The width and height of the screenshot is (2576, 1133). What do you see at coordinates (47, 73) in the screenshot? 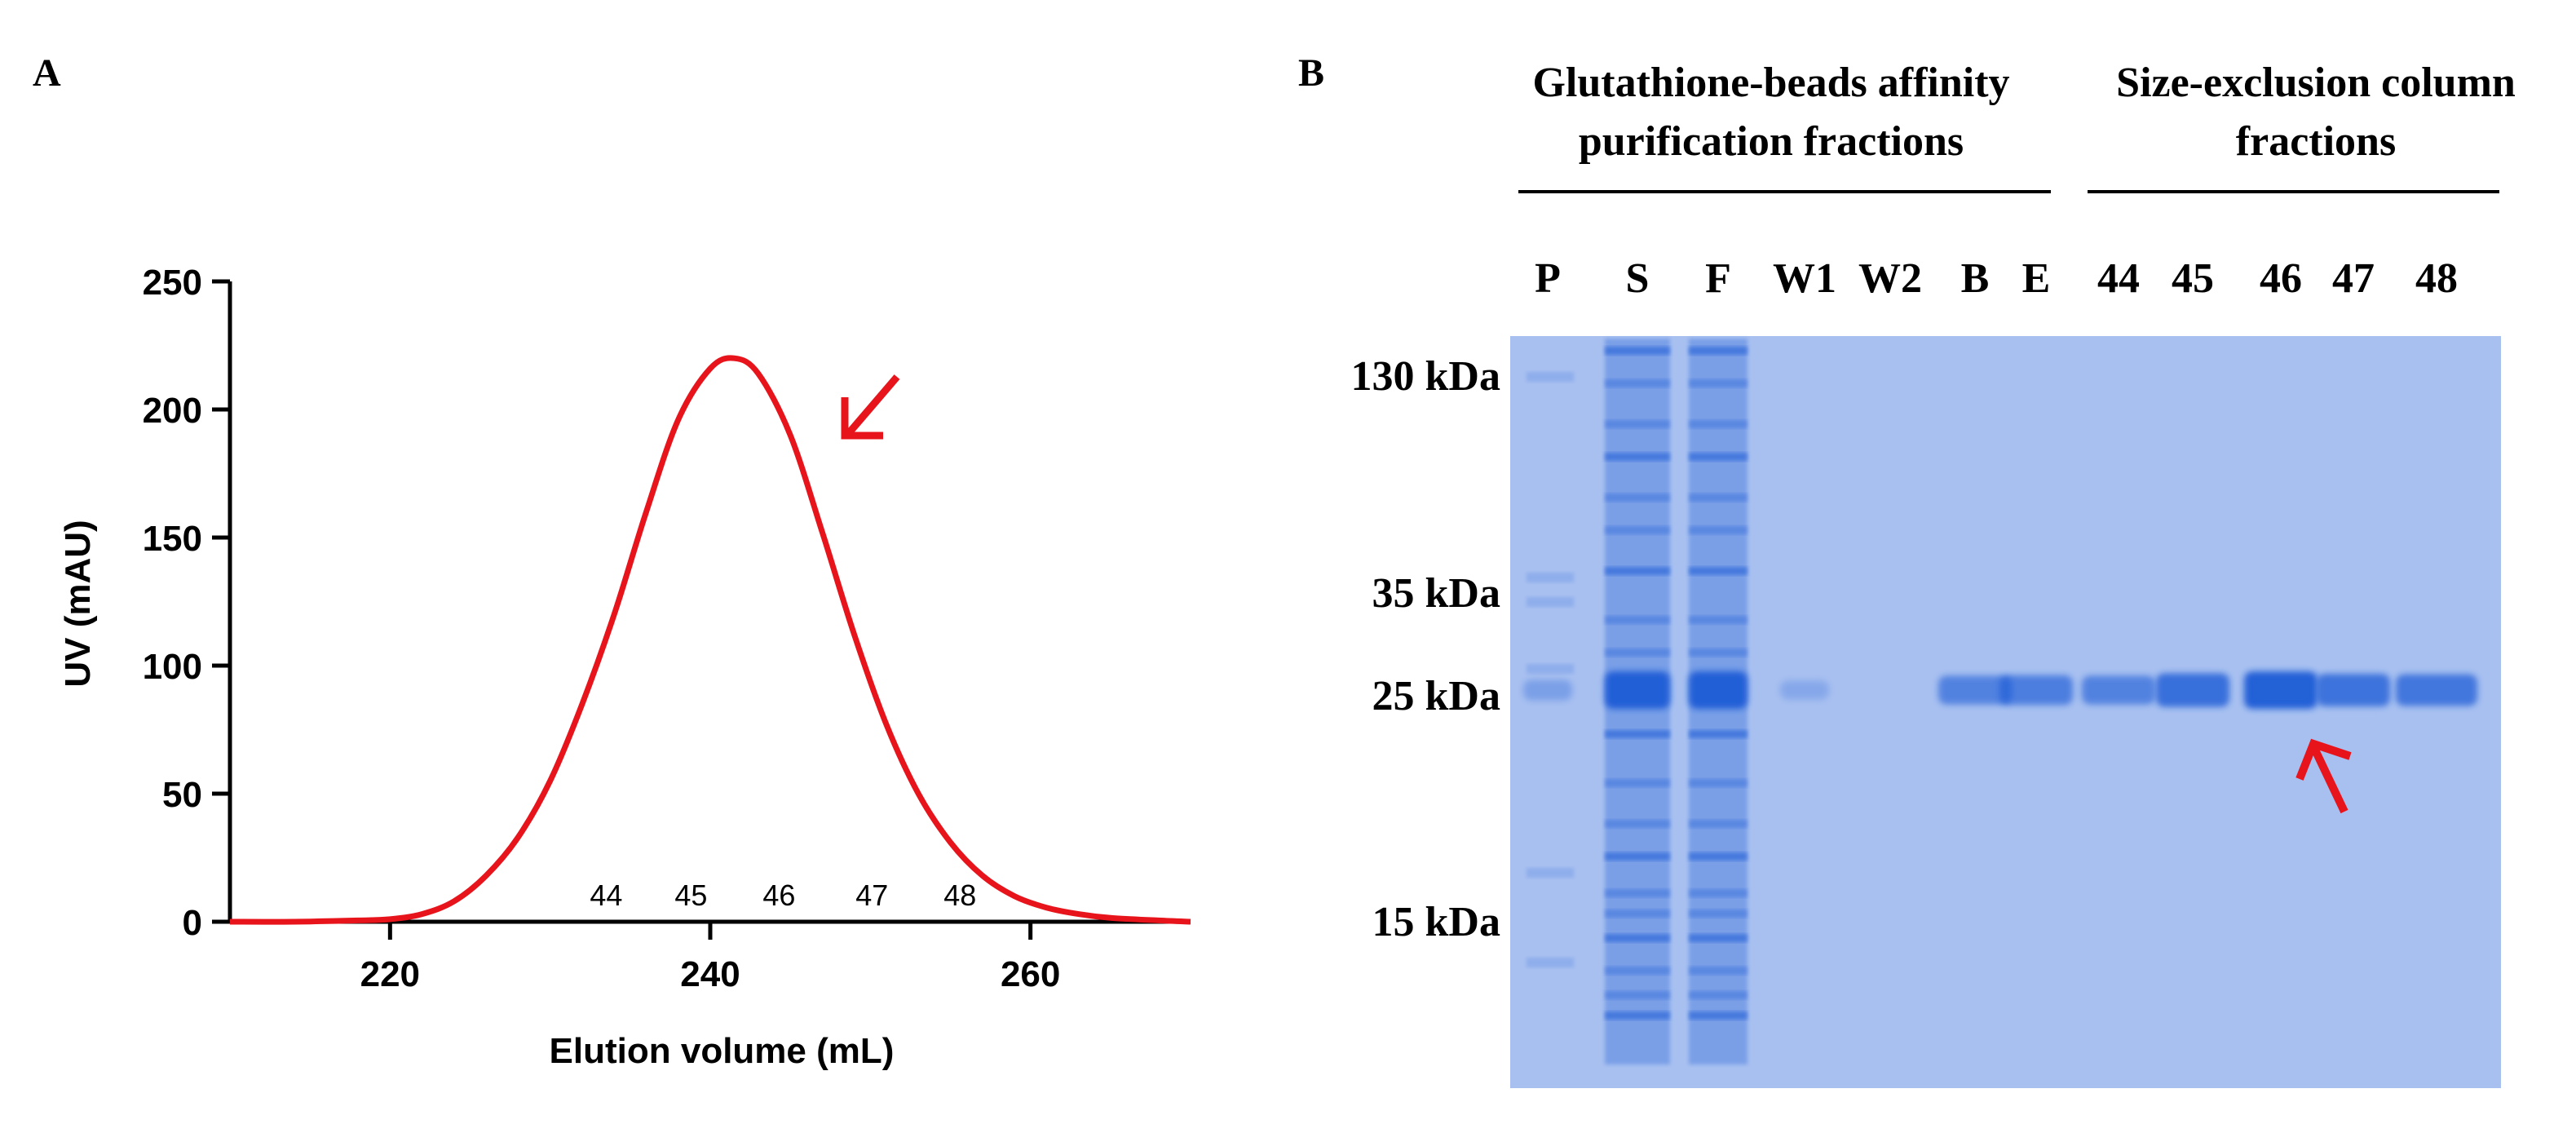
I see `panel-a-label: A` at bounding box center [47, 73].